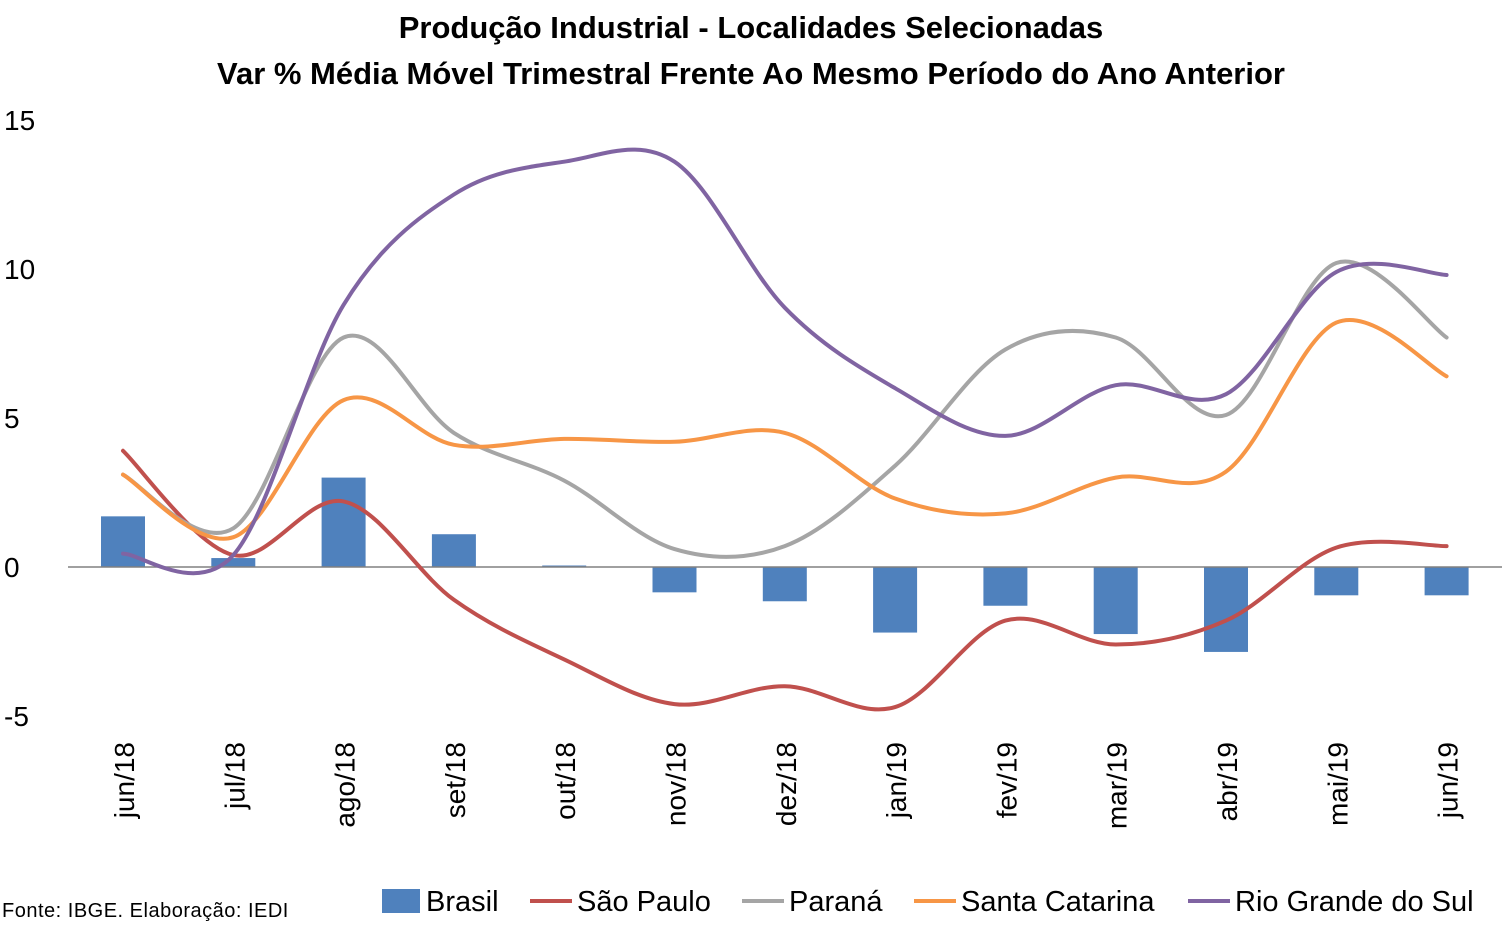  I want to click on y-axis-ticks: 15 10 5 0 -5, so click(19, 418).